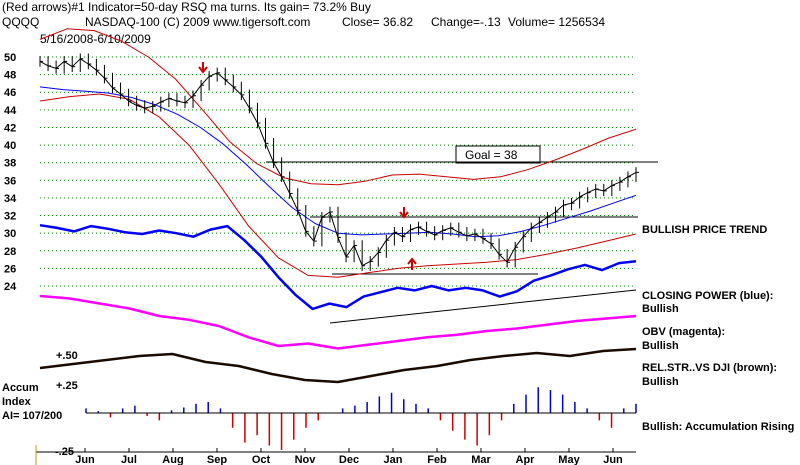 This screenshot has height=465, width=800. I want to click on level-pos25: +.25, so click(67, 386).